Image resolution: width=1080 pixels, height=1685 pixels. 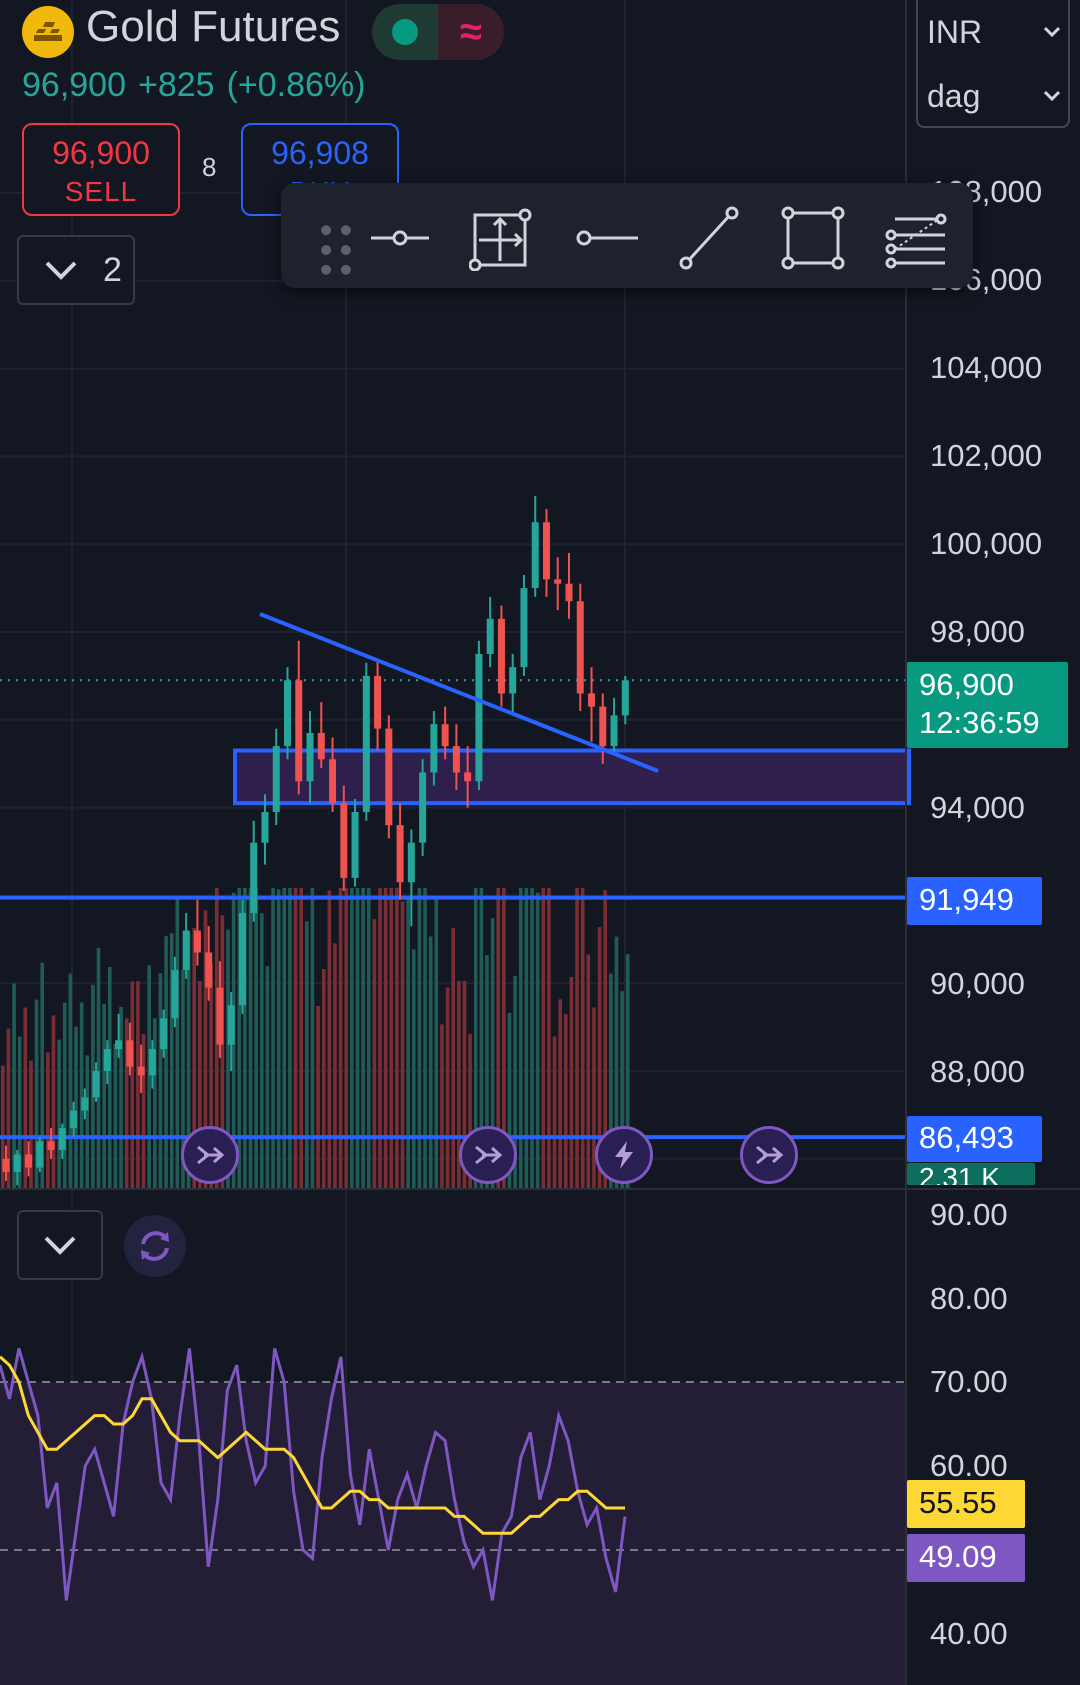 I want to click on price-axis-label: 102,000, so click(x=986, y=455).